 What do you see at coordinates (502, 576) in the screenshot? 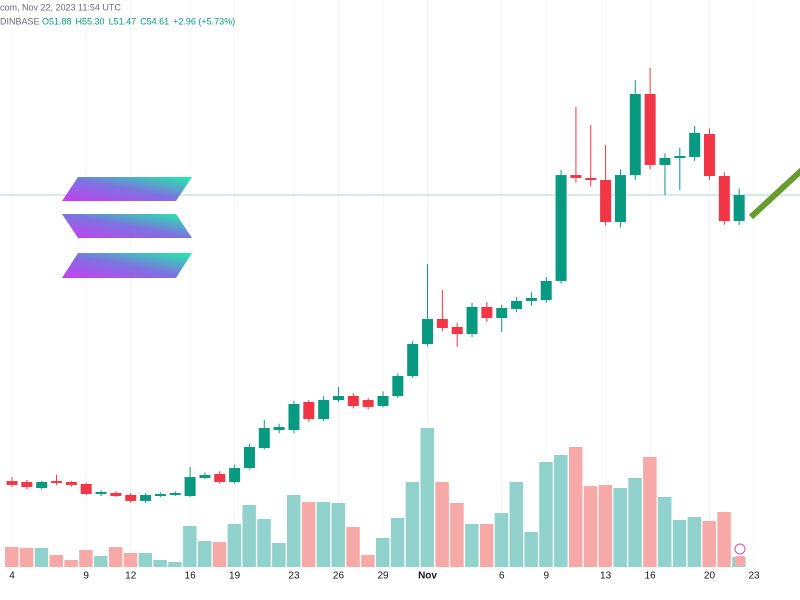
I see `x-tick-label: 6` at bounding box center [502, 576].